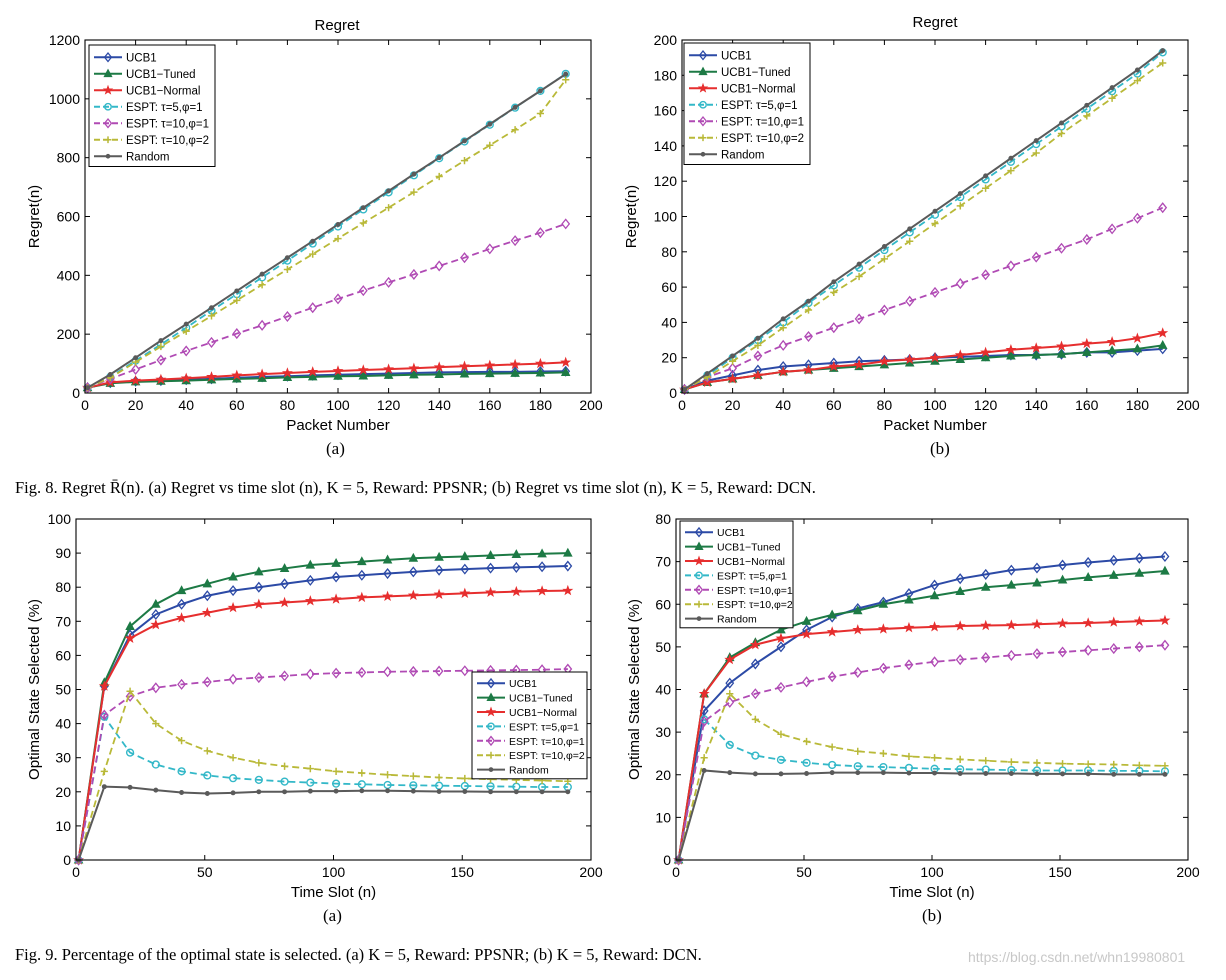  What do you see at coordinates (682, 405) in the screenshot?
I see `x-tick-label: 0` at bounding box center [682, 405].